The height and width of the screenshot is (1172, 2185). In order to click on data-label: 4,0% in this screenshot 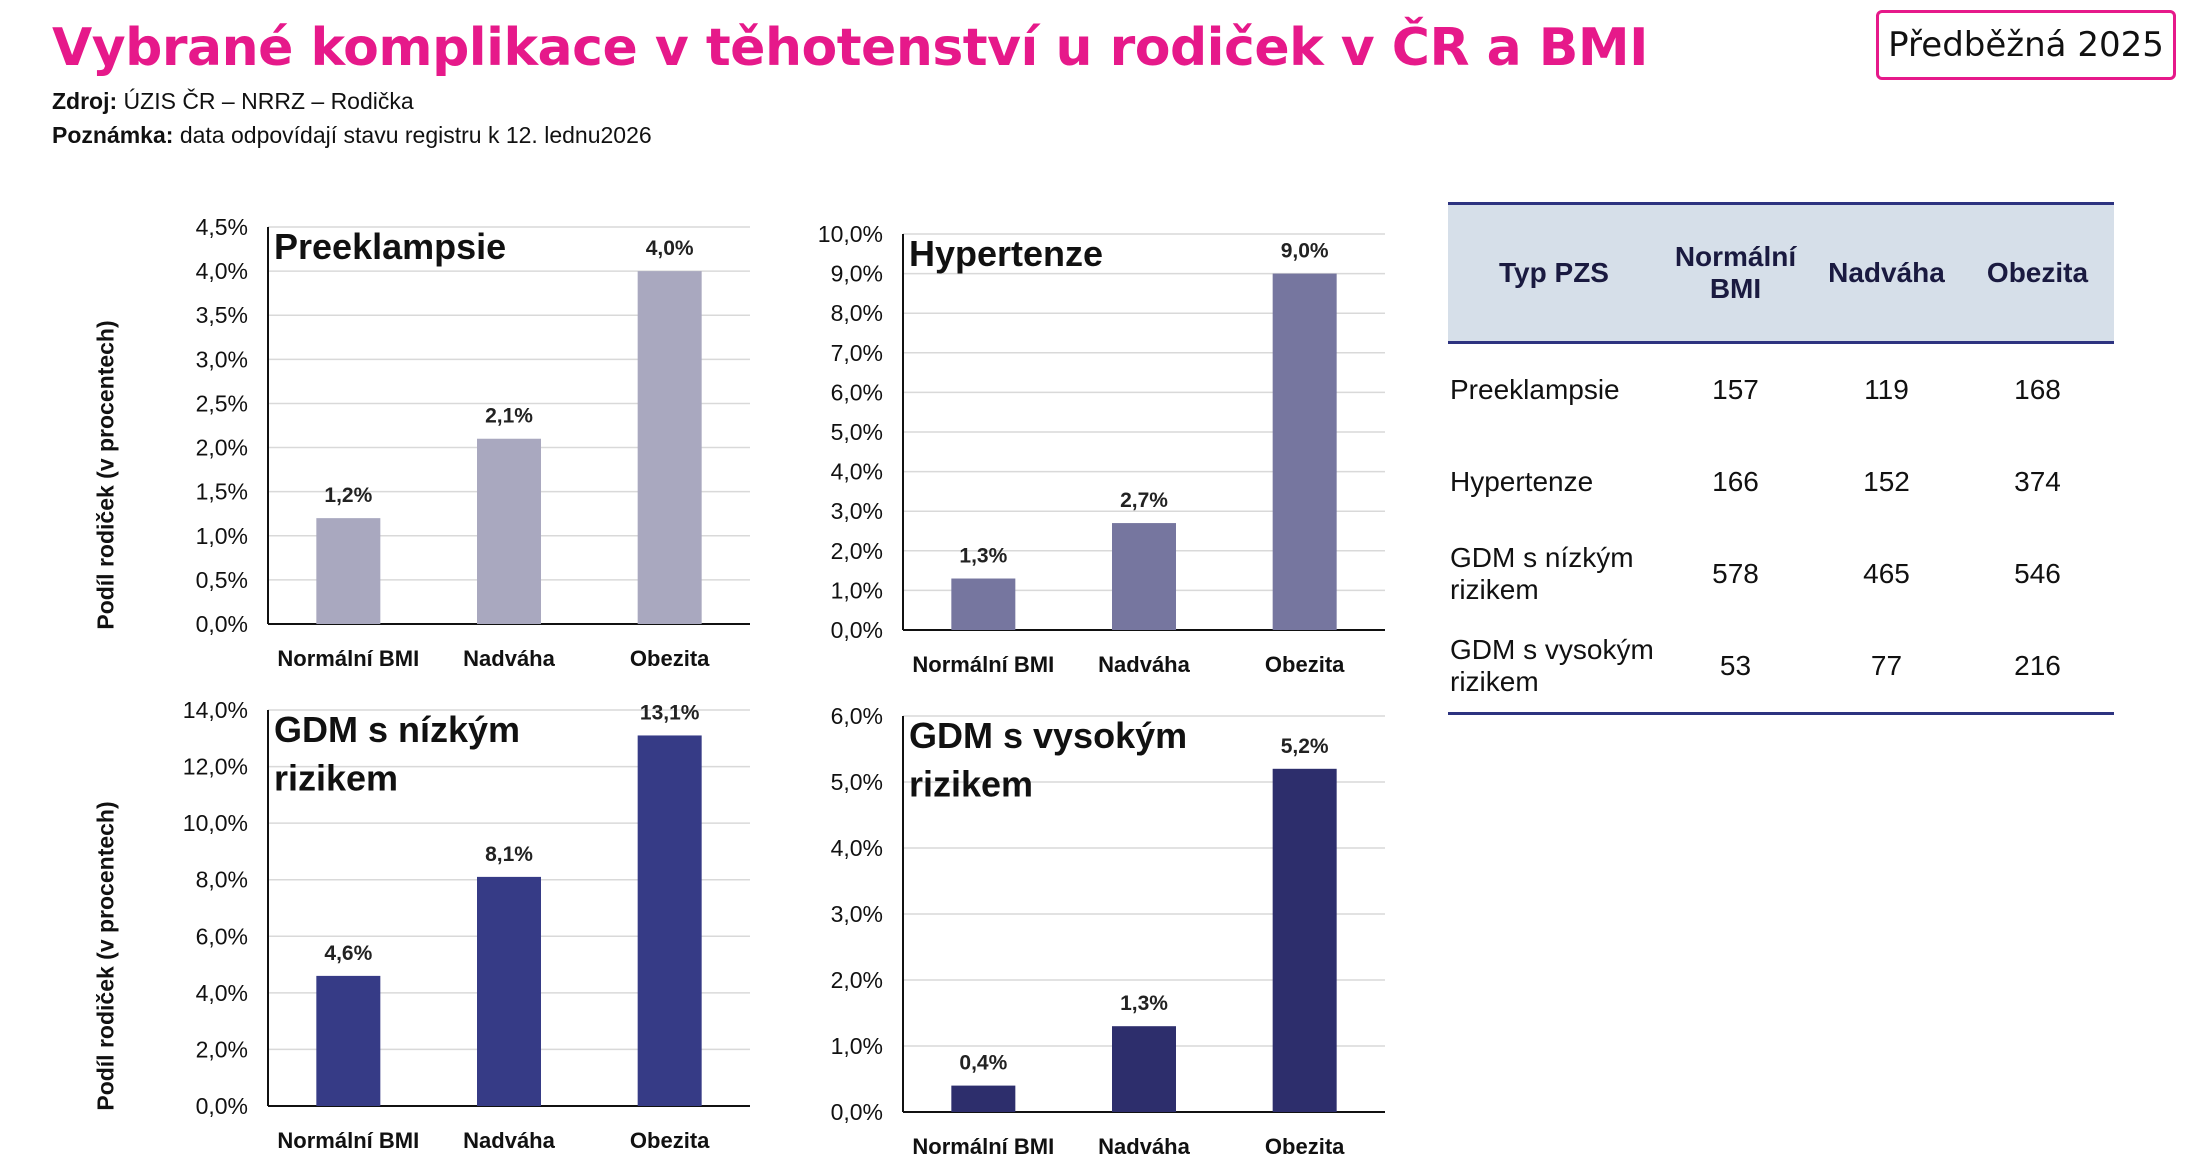, I will do `click(670, 248)`.